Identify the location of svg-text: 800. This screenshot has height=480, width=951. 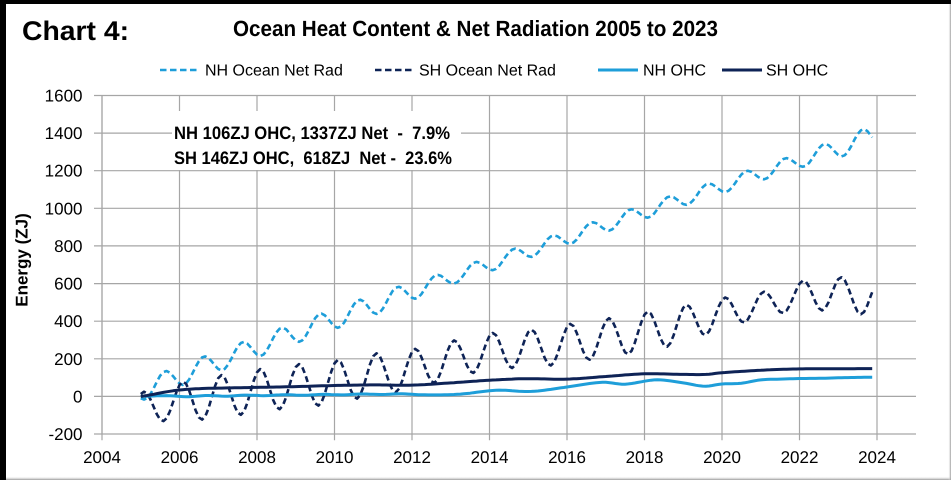
(68, 246).